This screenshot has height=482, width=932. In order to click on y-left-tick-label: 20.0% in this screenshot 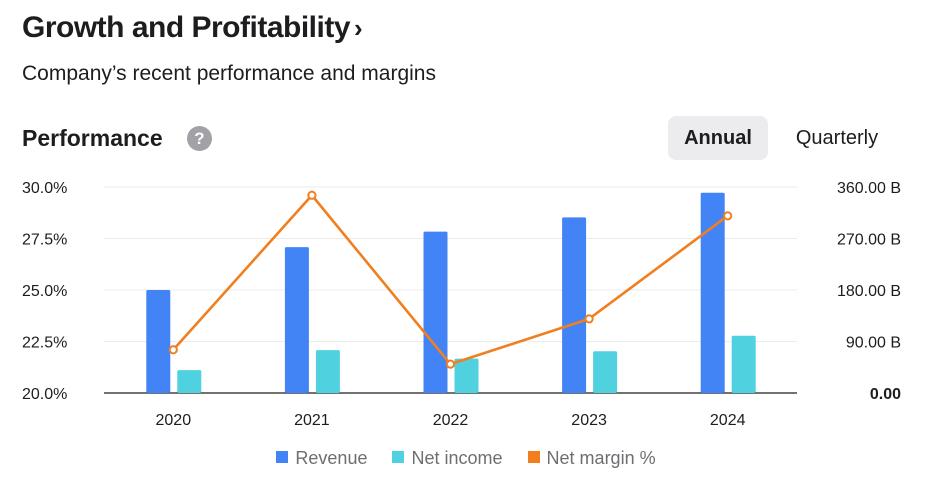, I will do `click(44, 394)`.